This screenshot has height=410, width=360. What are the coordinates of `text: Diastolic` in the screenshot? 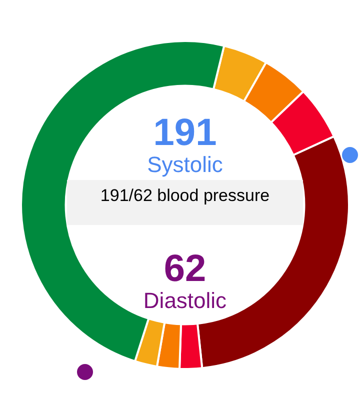 It's located at (185, 301).